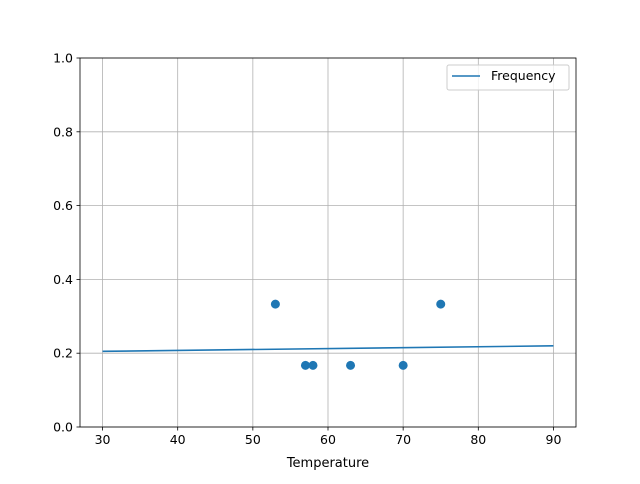 This screenshot has width=640, height=484. What do you see at coordinates (63, 353) in the screenshot?
I see `y-tick-label: 0.2` at bounding box center [63, 353].